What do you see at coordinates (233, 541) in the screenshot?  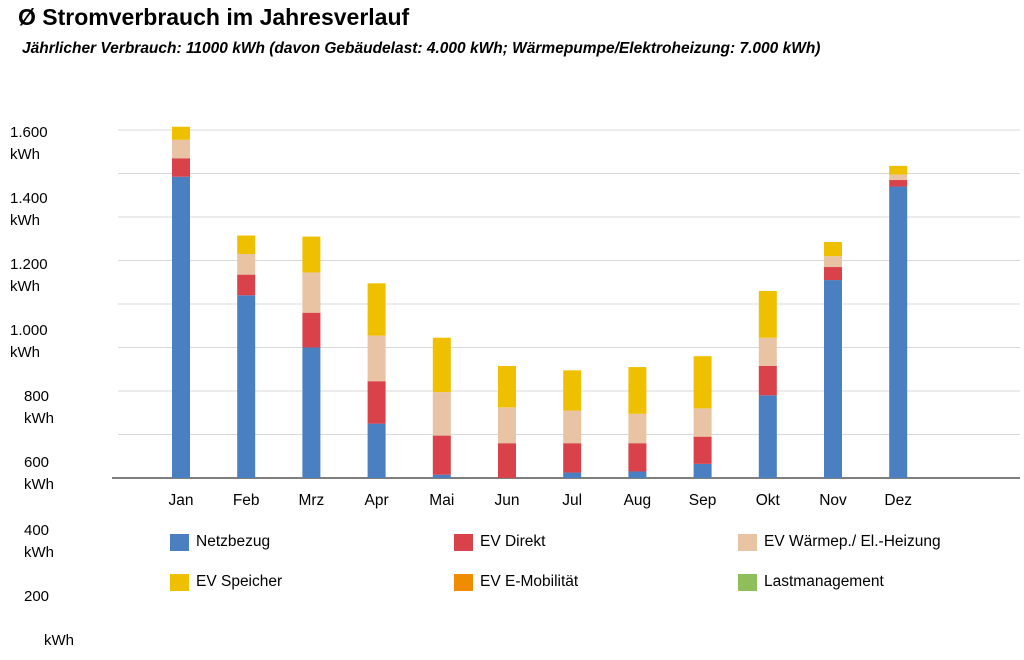 I see `legend-label: Netzbezug` at bounding box center [233, 541].